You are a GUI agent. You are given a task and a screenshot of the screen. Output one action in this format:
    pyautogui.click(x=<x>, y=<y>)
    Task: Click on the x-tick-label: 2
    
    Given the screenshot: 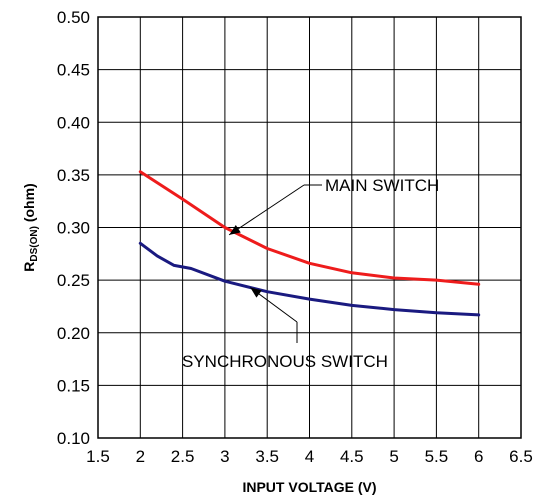 What is the action you would take?
    pyautogui.click(x=140, y=456)
    